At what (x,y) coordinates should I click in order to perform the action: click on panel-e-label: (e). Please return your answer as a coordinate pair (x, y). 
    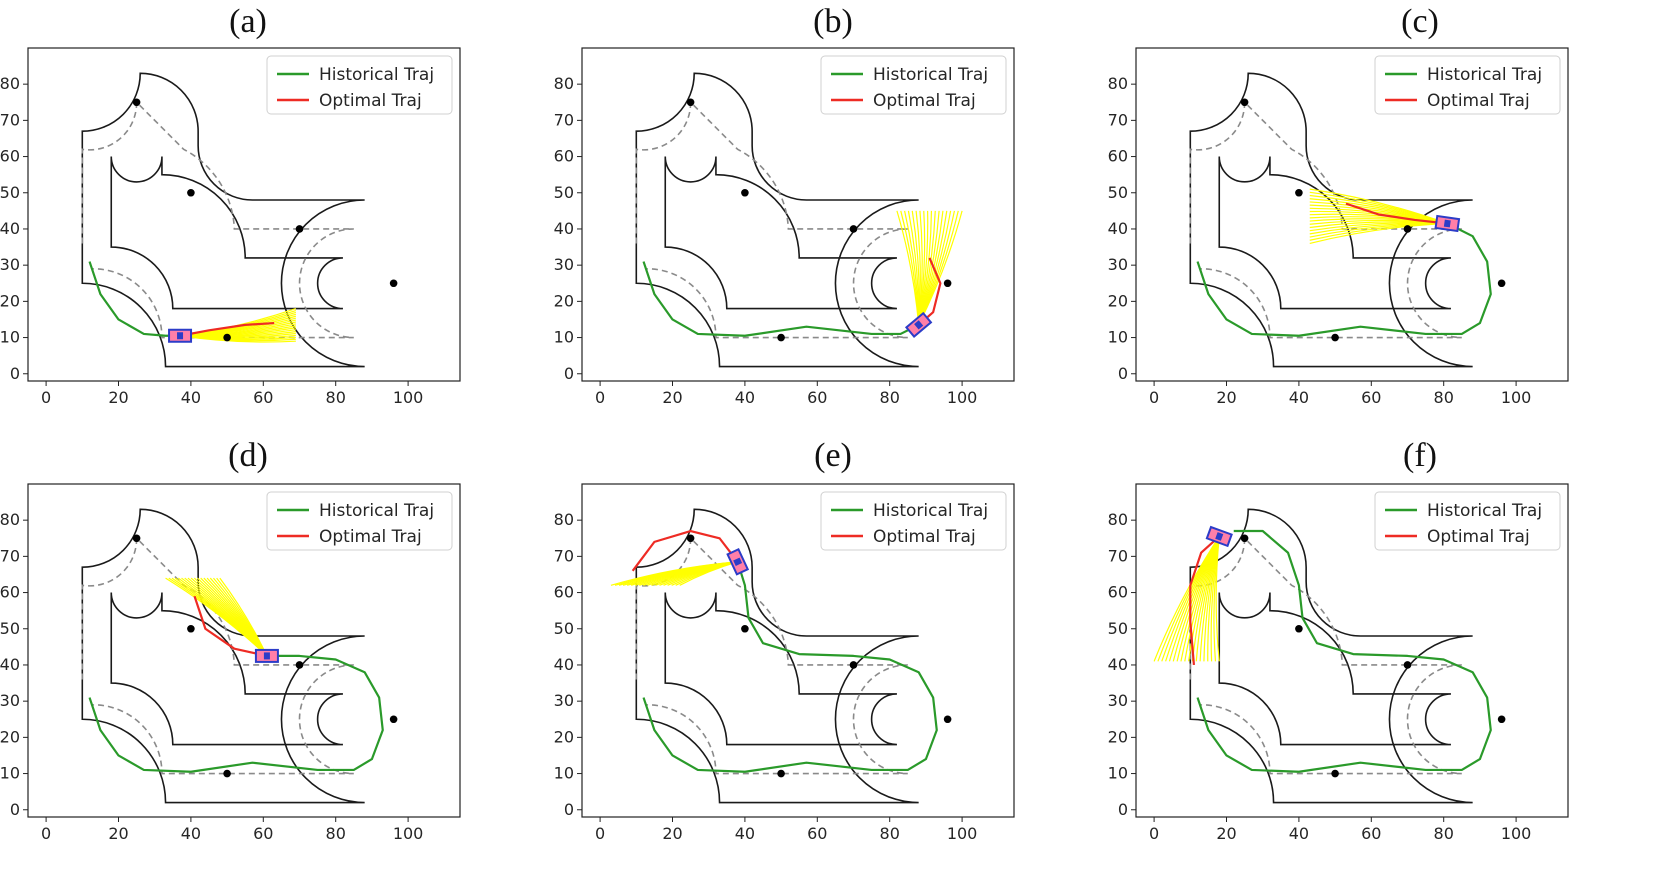
    Looking at the image, I should click on (833, 455).